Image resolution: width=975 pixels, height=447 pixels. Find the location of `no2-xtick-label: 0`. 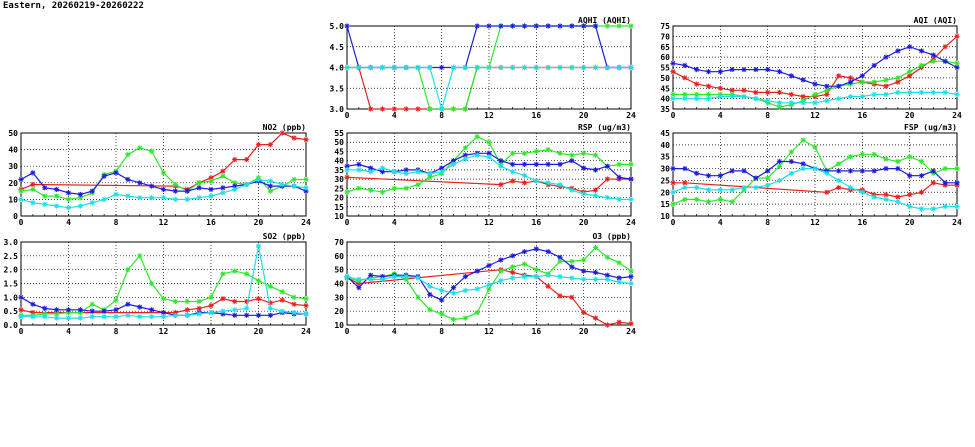

no2-xtick-label: 0 is located at coordinates (21, 222).